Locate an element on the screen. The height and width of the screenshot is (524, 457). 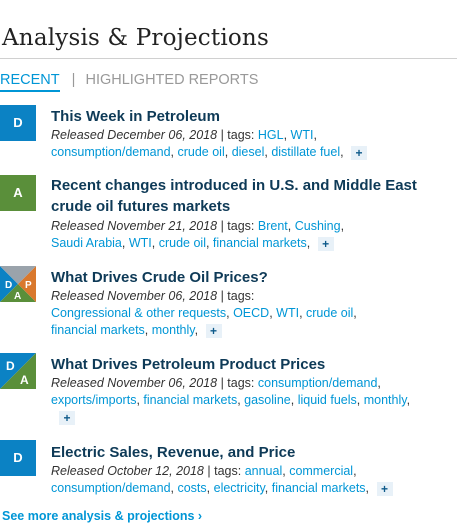
icon-letter: P is located at coordinates (28, 285).